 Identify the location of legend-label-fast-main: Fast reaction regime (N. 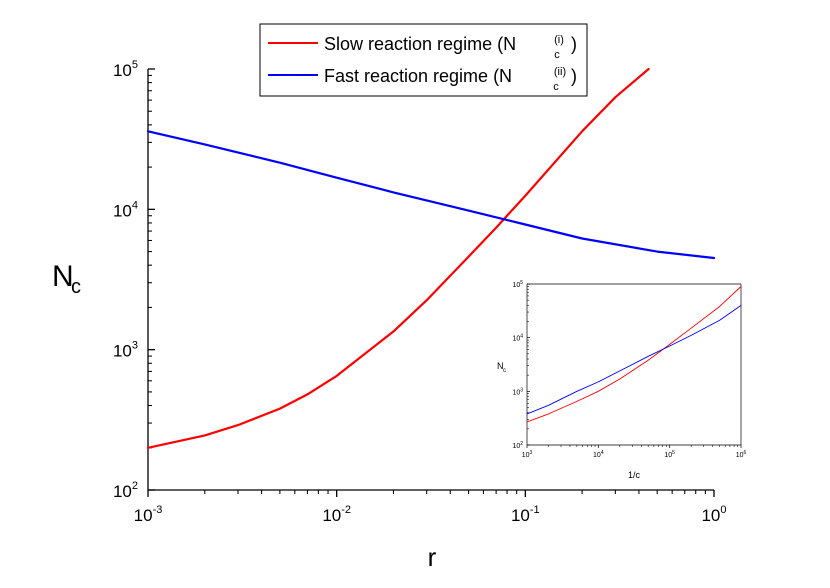
(418, 76).